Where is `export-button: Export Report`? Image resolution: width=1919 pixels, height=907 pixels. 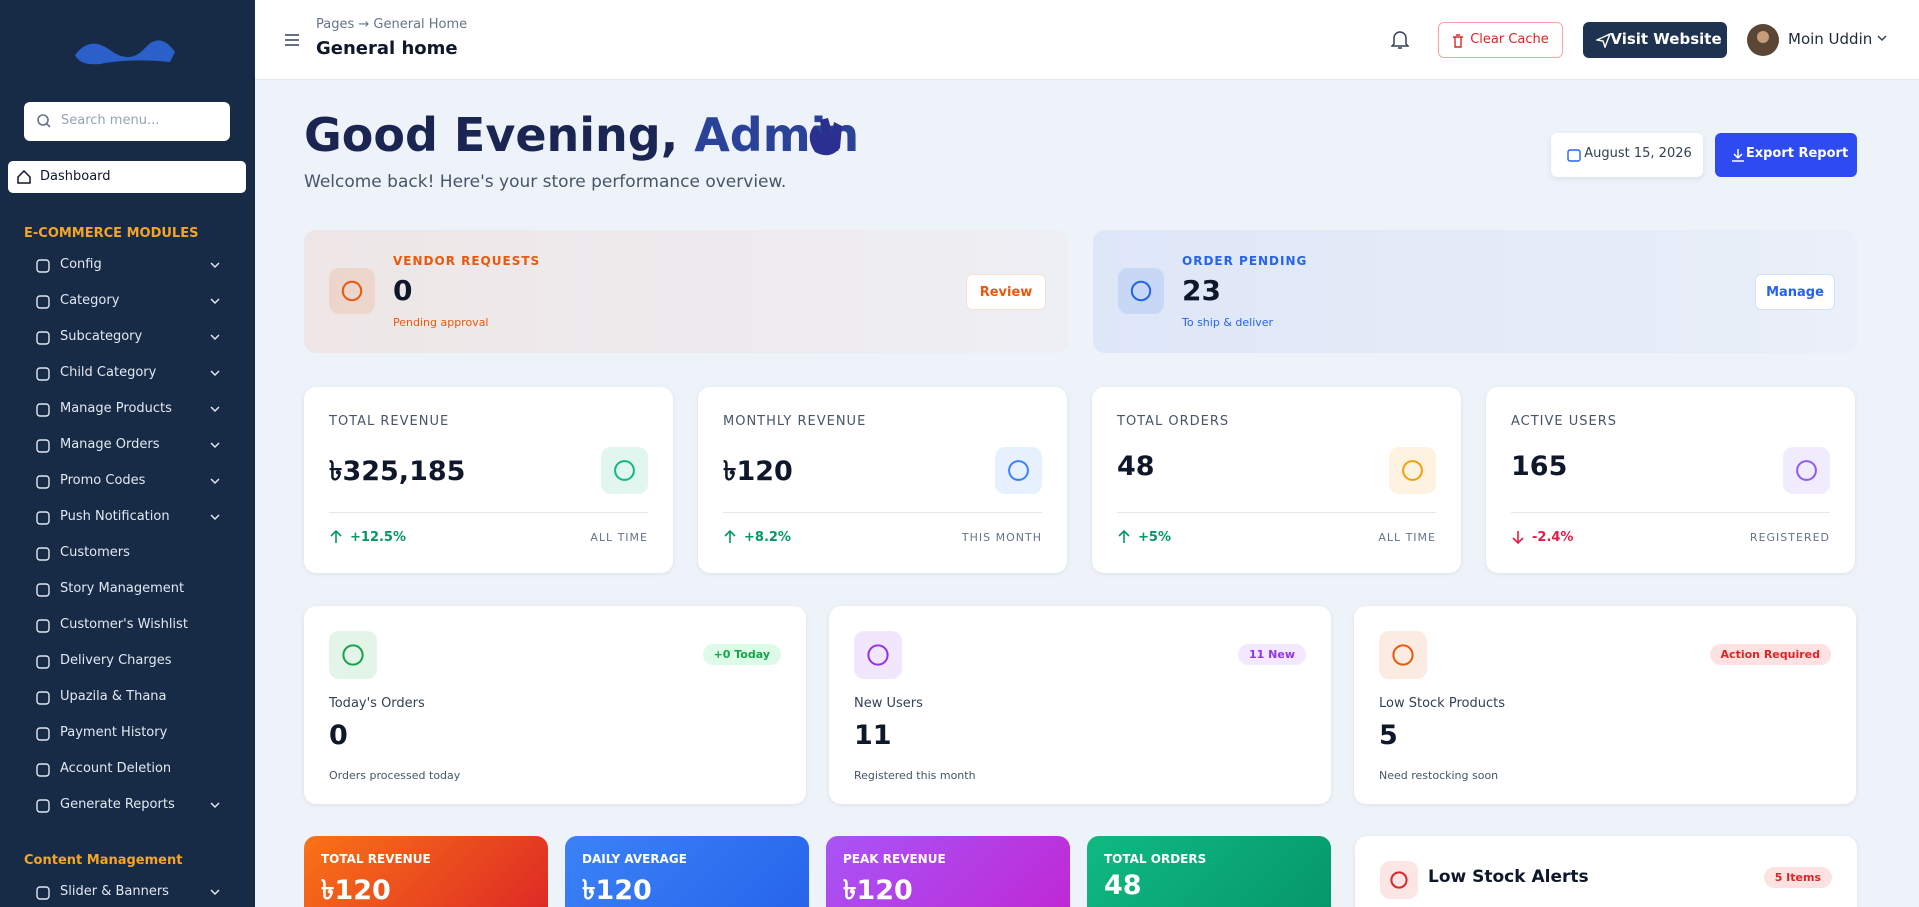 export-button: Export Report is located at coordinates (1786, 155).